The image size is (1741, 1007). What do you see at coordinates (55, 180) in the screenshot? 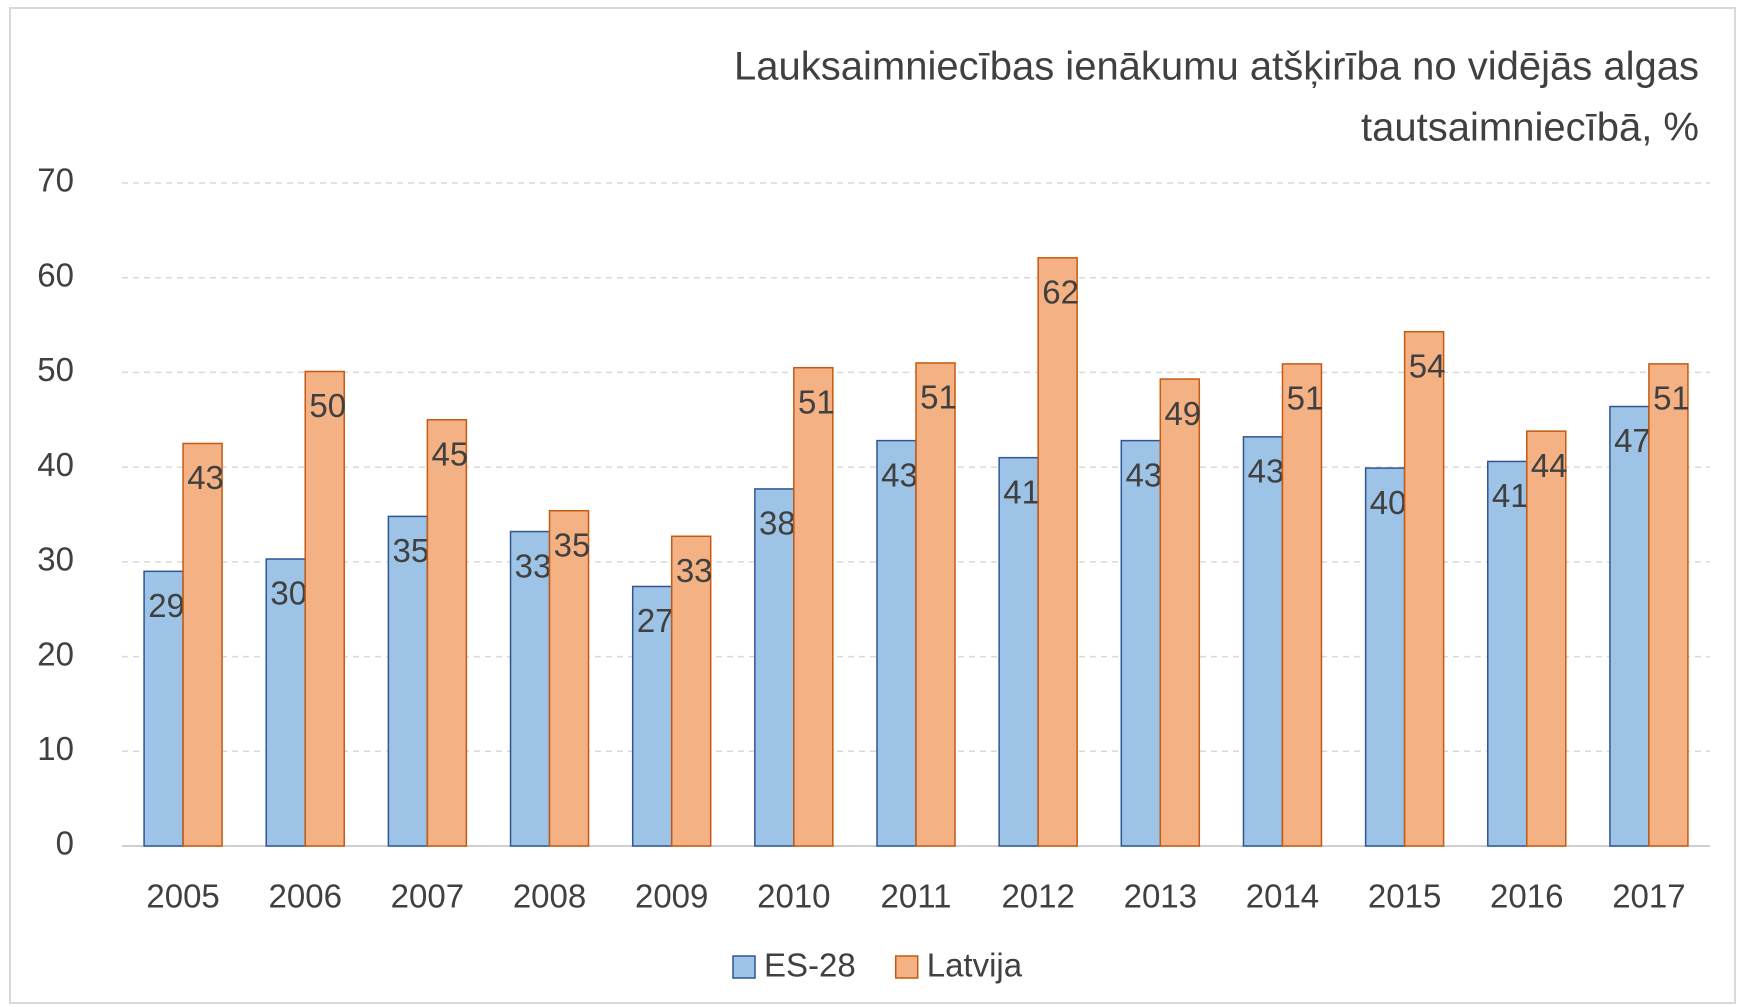
I see `y-tick-label: 70` at bounding box center [55, 180].